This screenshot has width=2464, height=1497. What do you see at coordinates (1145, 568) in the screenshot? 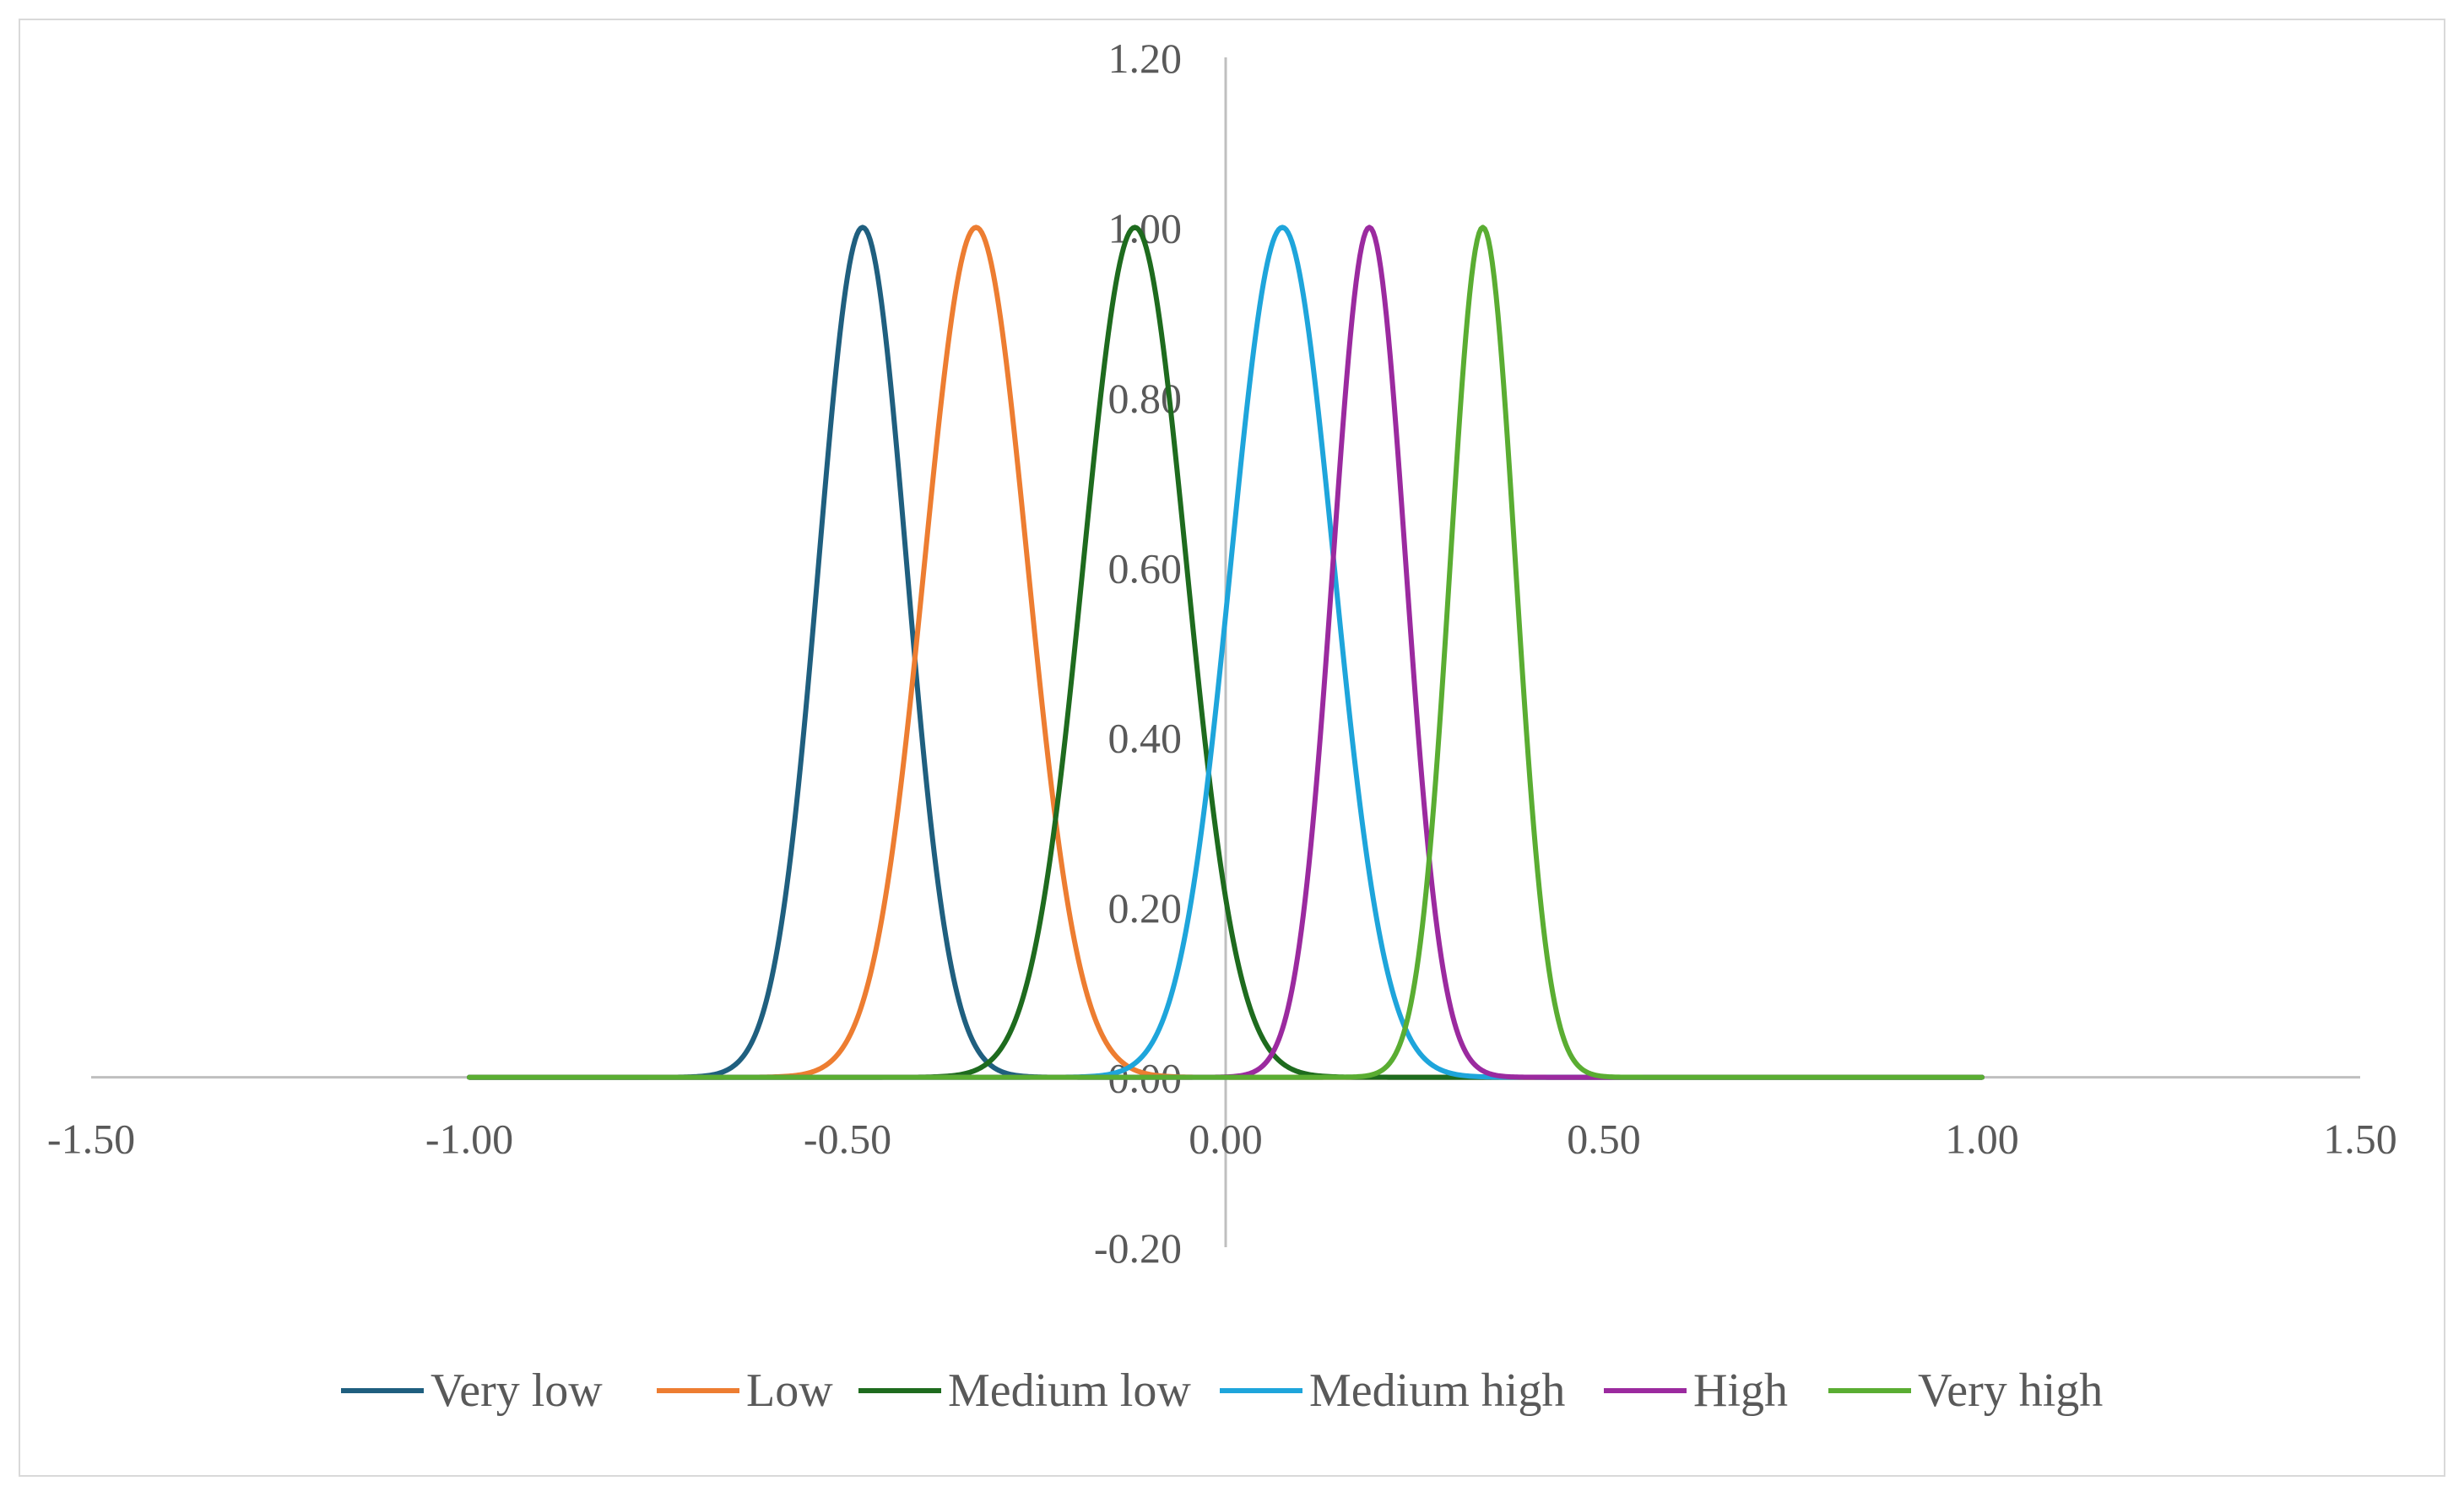
I see `y-tick-label: 0.60` at bounding box center [1145, 568].